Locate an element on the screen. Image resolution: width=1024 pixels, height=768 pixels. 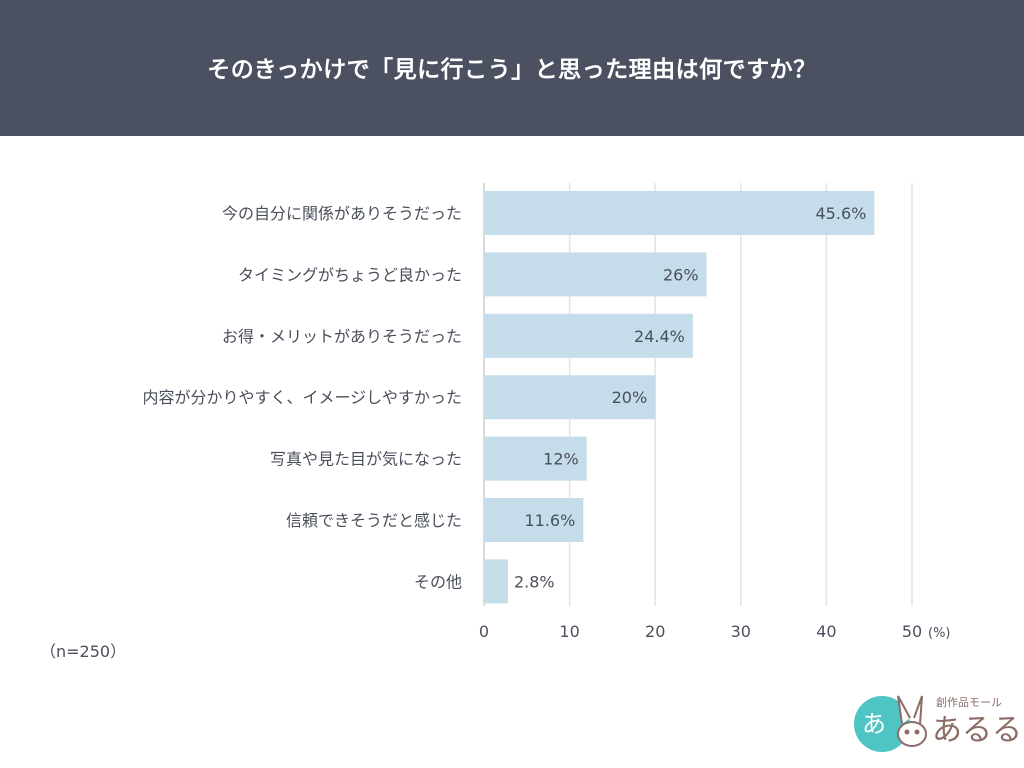
category-label: 信頼できそうだと感じた is located at coordinates (374, 520).